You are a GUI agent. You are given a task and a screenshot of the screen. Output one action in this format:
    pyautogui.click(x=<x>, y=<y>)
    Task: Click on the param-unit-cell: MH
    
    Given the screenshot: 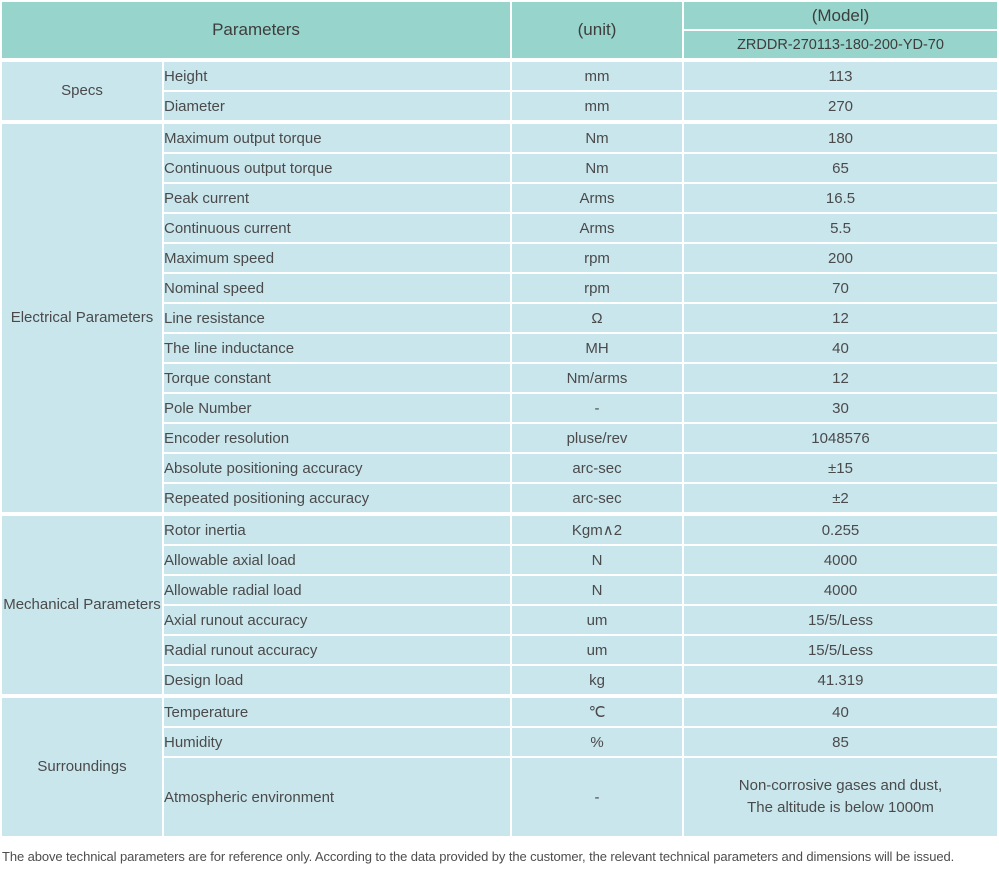 What is the action you would take?
    pyautogui.click(x=597, y=348)
    